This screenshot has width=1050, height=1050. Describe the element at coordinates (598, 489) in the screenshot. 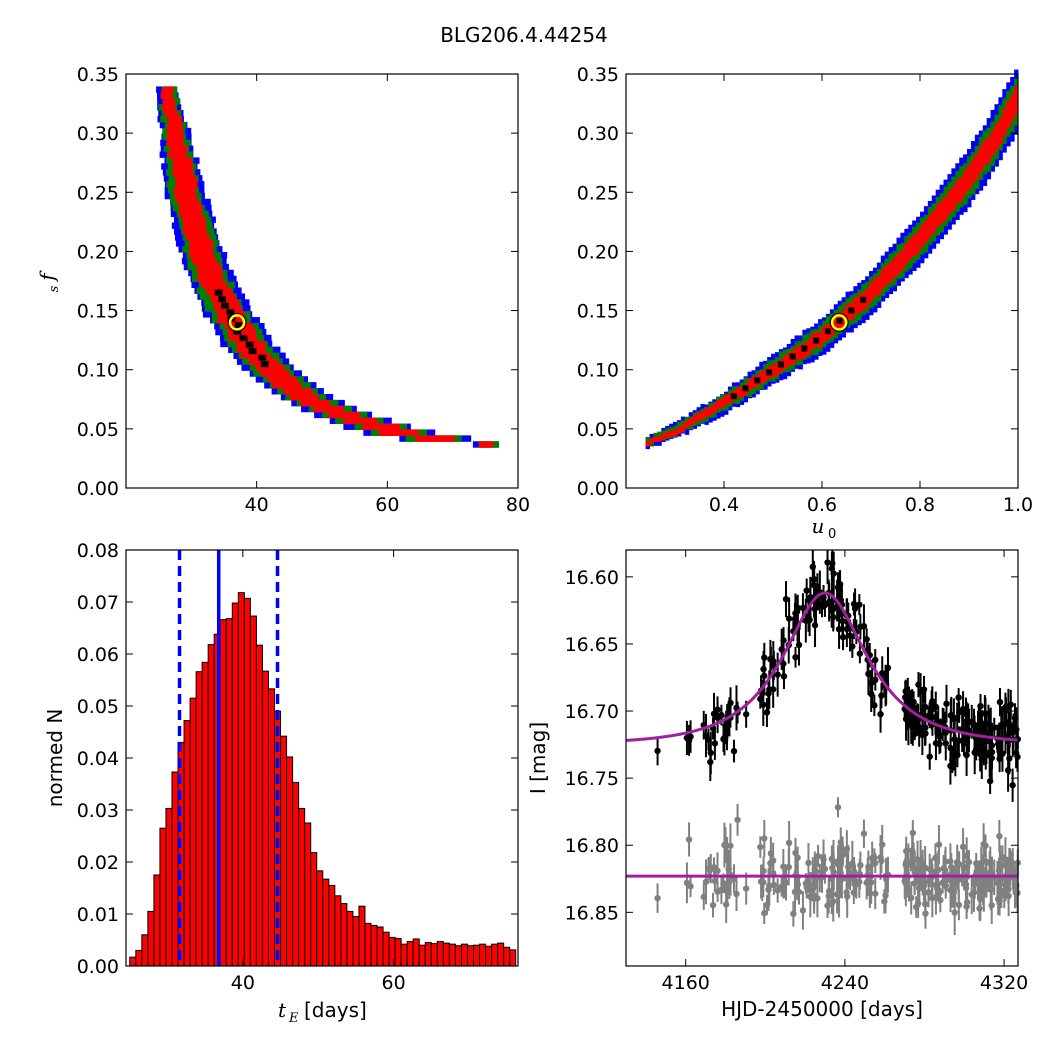

I see `y-tick-label: 0.00` at that location.